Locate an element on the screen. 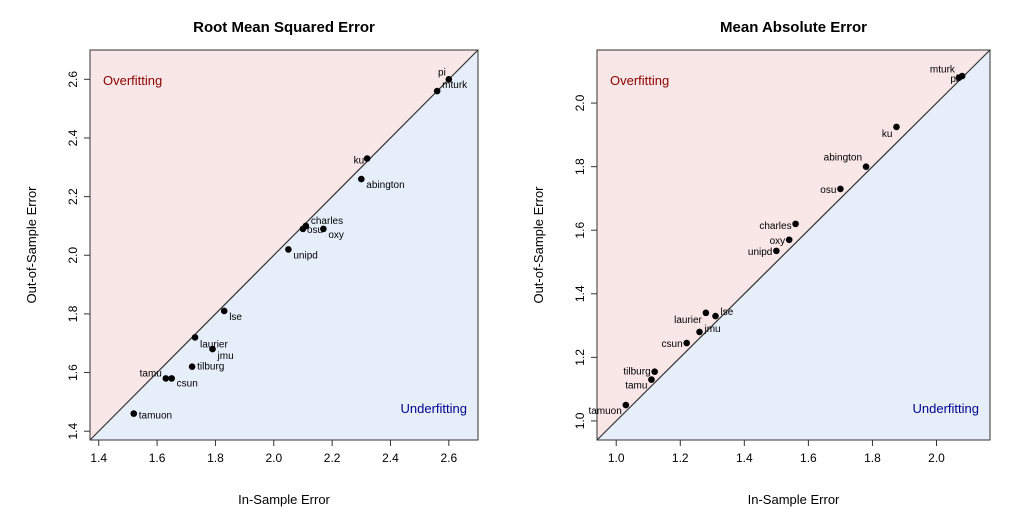 This screenshot has width=1024, height=517. x-tick-label: 1.2 is located at coordinates (680, 458).